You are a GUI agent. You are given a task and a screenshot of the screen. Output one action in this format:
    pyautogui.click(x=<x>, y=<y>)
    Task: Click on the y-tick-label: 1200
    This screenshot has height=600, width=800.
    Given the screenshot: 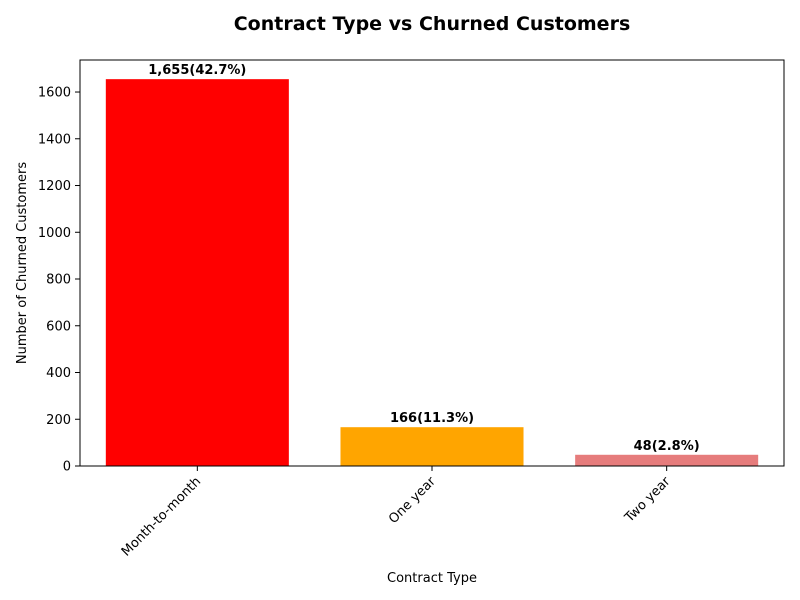 What is the action you would take?
    pyautogui.click(x=54, y=186)
    